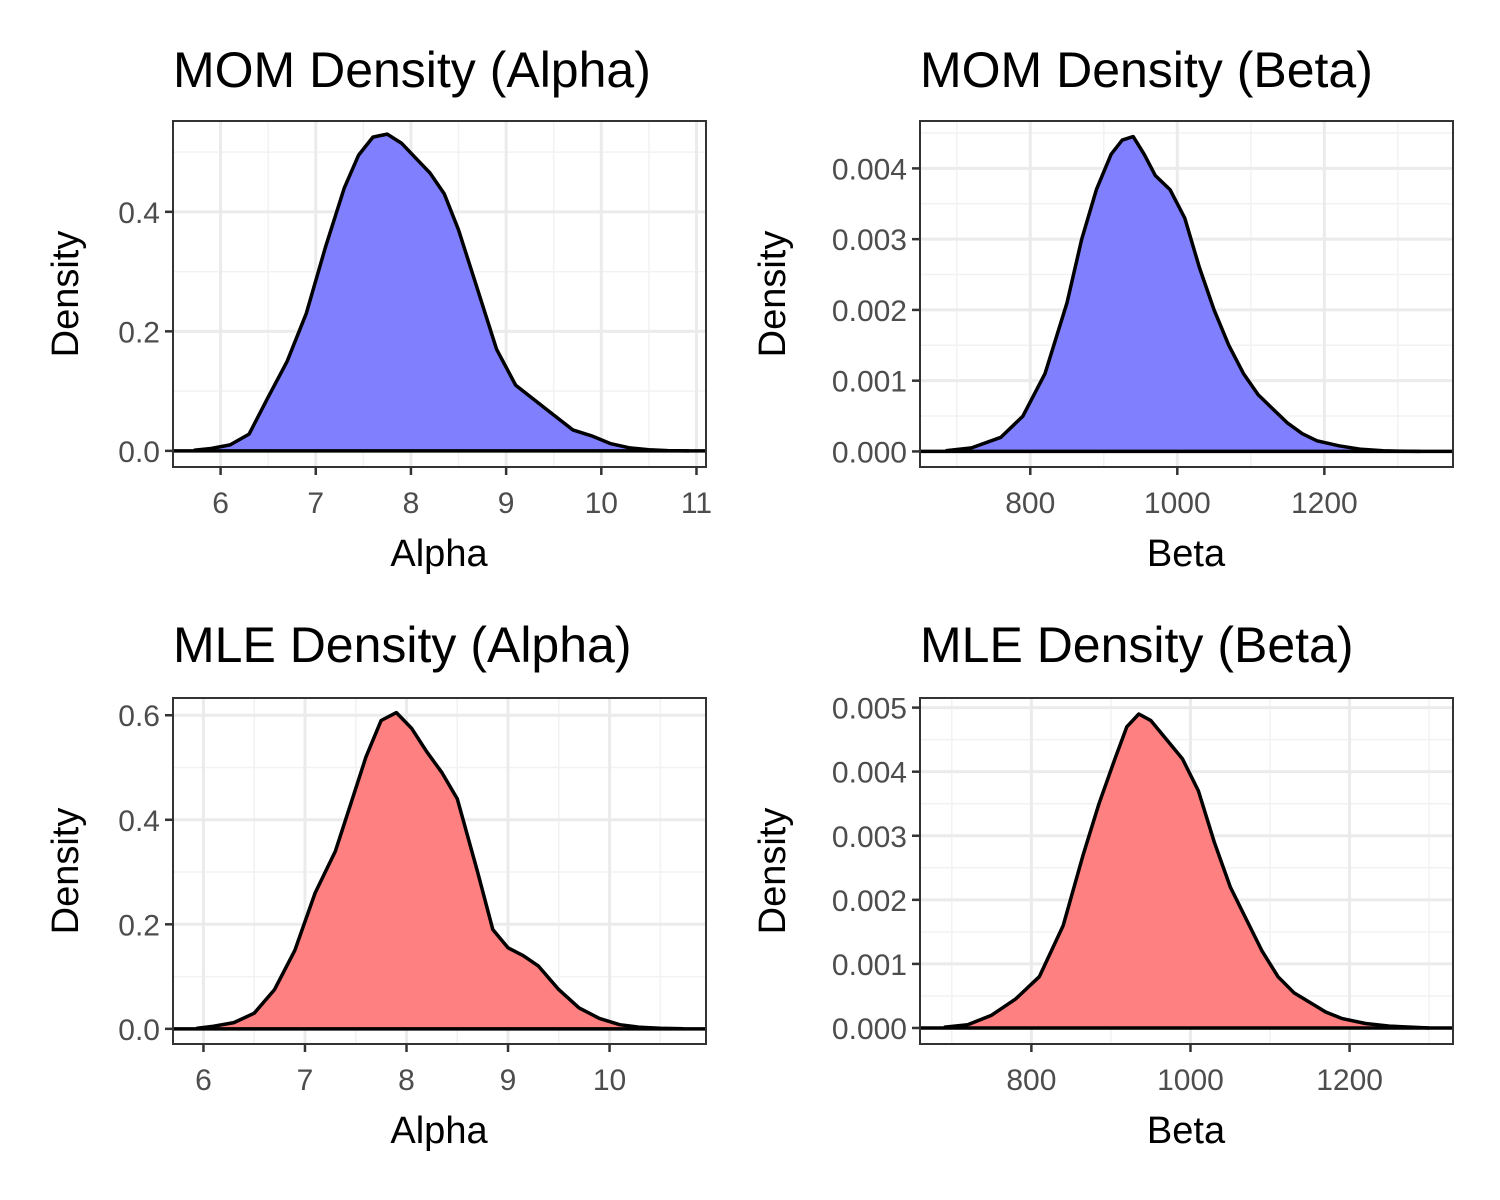  Describe the element at coordinates (139, 716) in the screenshot. I see `y-tick-label: 0.6` at that location.